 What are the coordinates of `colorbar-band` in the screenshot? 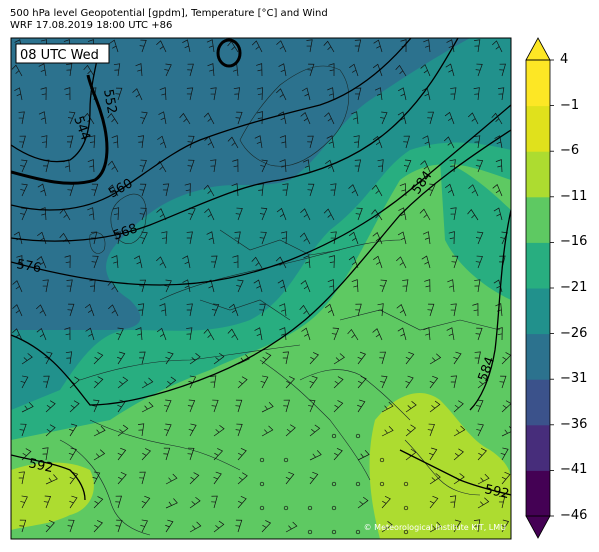 It's located at (538, 265).